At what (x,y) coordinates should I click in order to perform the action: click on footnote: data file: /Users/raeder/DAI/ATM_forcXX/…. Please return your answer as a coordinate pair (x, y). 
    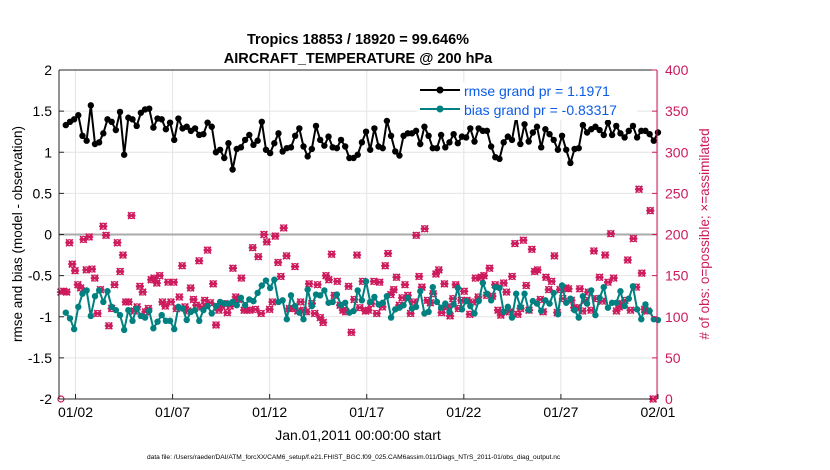
    Looking at the image, I should click on (354, 457).